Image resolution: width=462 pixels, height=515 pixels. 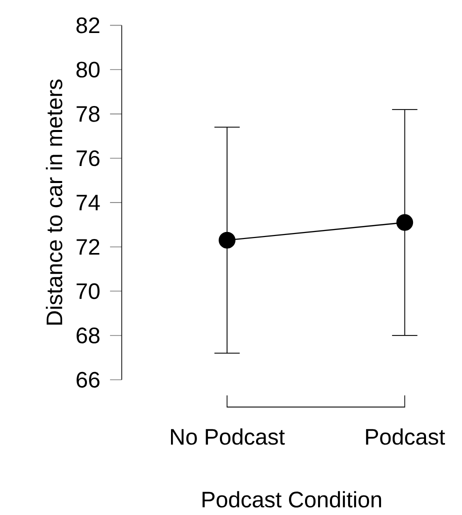 What do you see at coordinates (88, 291) in the screenshot?
I see `y-tick-label: 70` at bounding box center [88, 291].